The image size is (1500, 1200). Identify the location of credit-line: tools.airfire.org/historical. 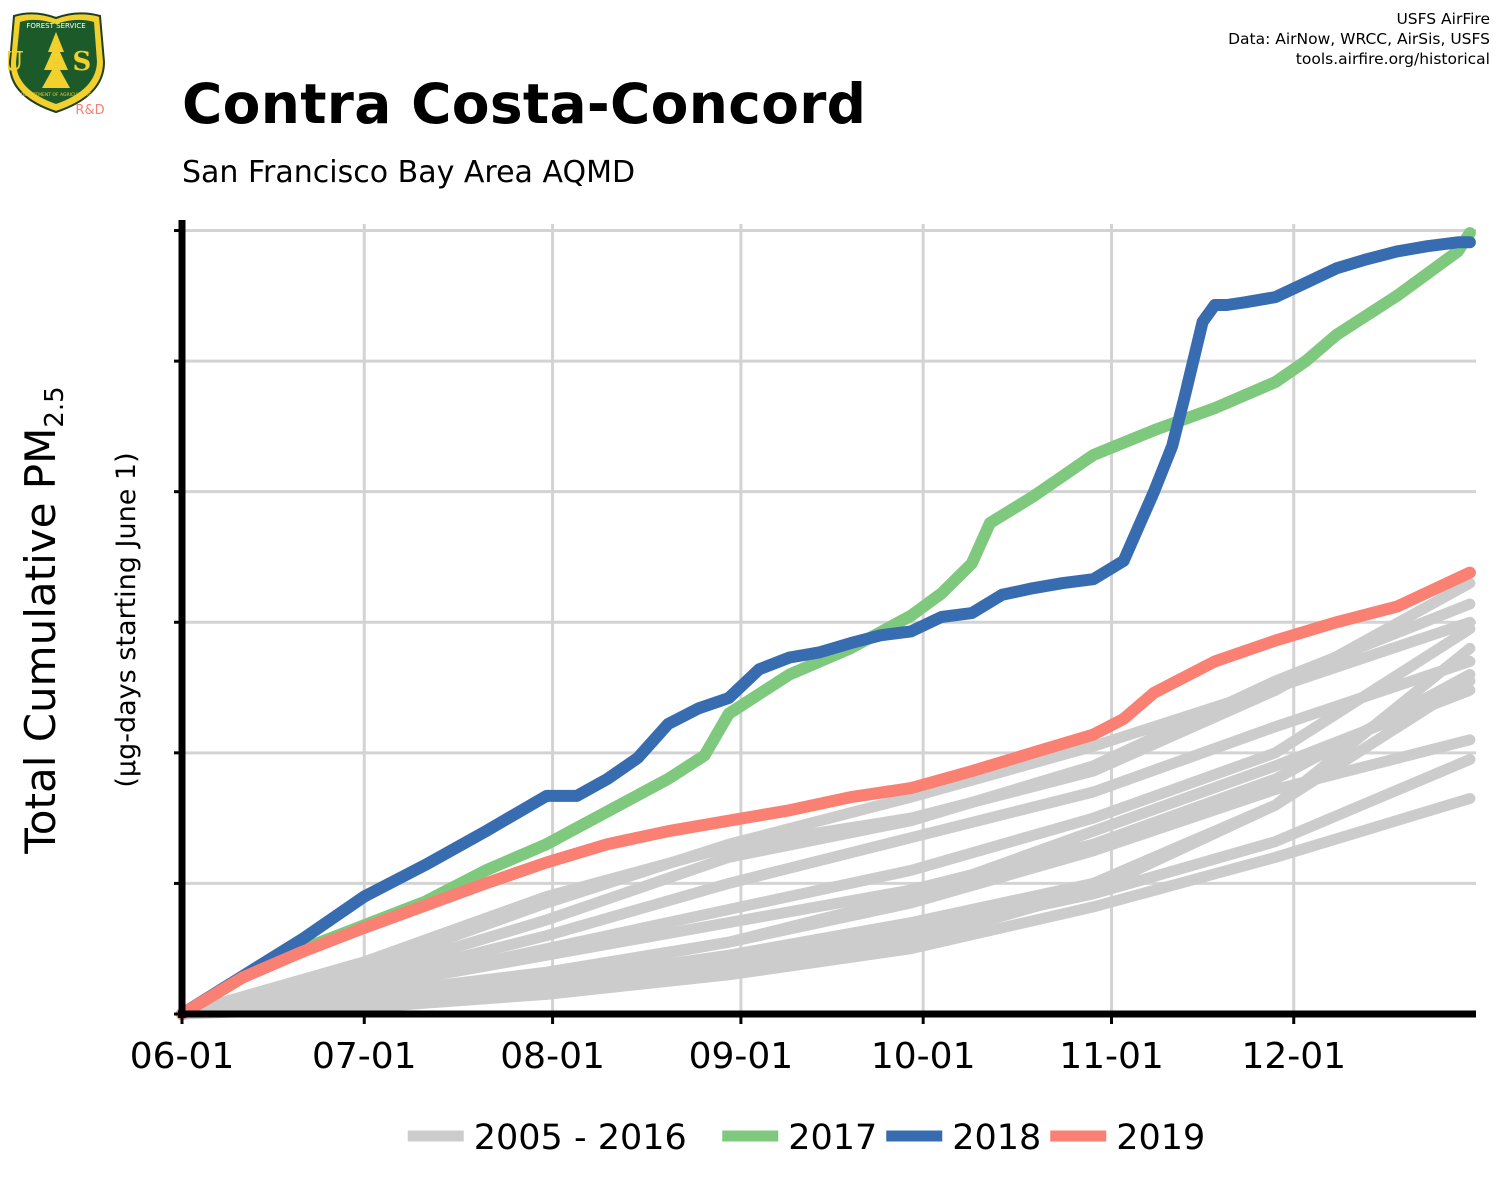
(1392, 59).